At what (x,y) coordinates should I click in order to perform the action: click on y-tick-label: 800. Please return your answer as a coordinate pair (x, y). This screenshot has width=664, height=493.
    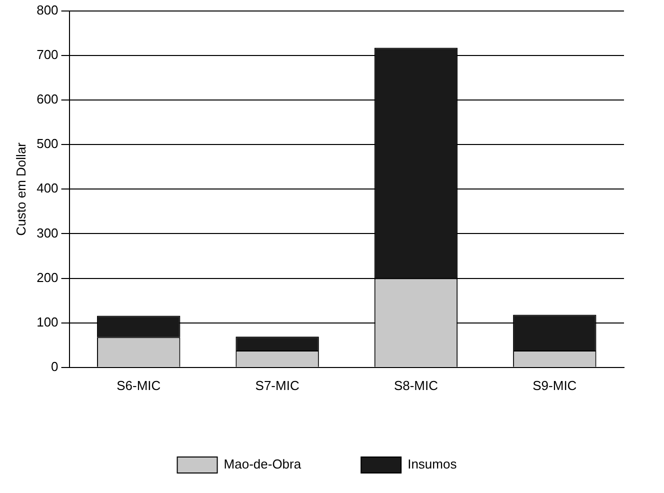
    Looking at the image, I should click on (47, 10).